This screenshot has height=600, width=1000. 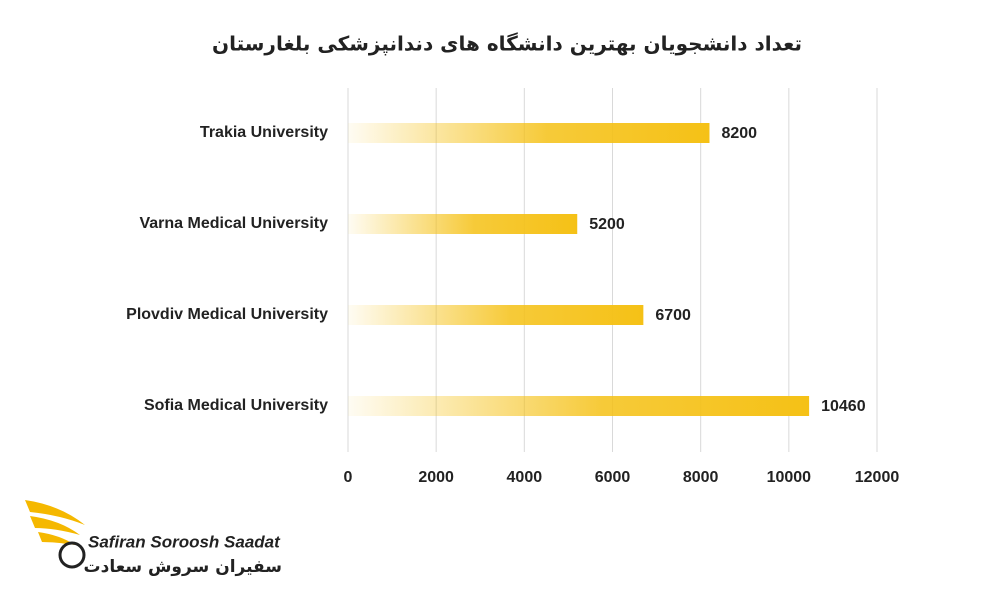 What do you see at coordinates (184, 541) in the screenshot?
I see `logo-name: Safiran Soroosh Saadat` at bounding box center [184, 541].